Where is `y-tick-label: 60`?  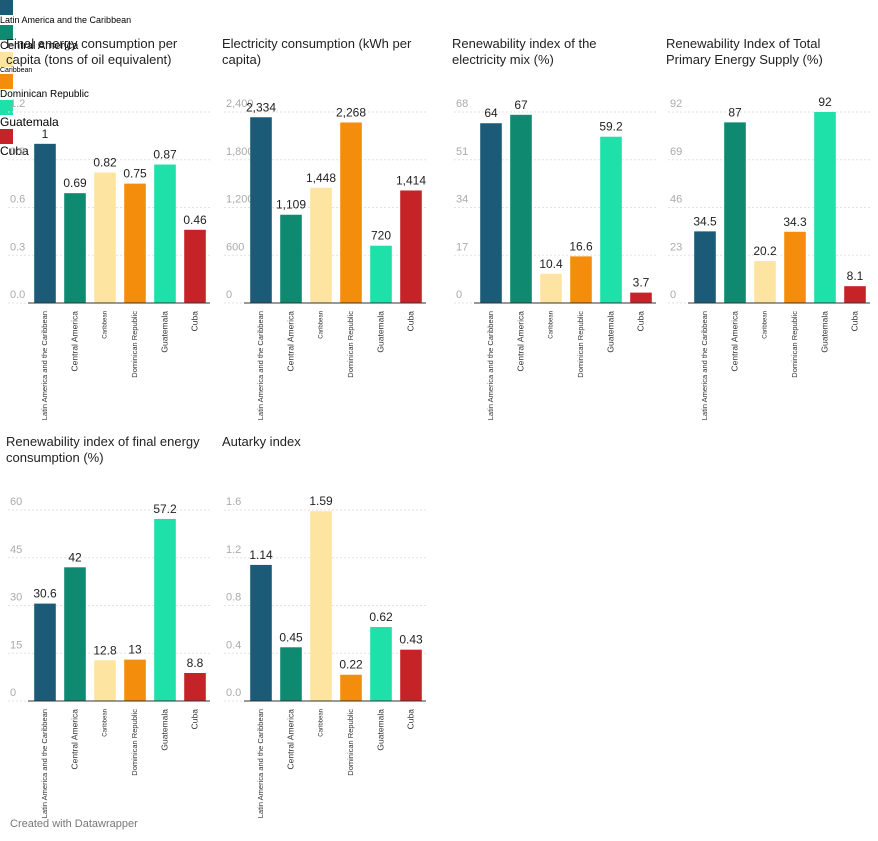 y-tick-label: 60 is located at coordinates (16, 502).